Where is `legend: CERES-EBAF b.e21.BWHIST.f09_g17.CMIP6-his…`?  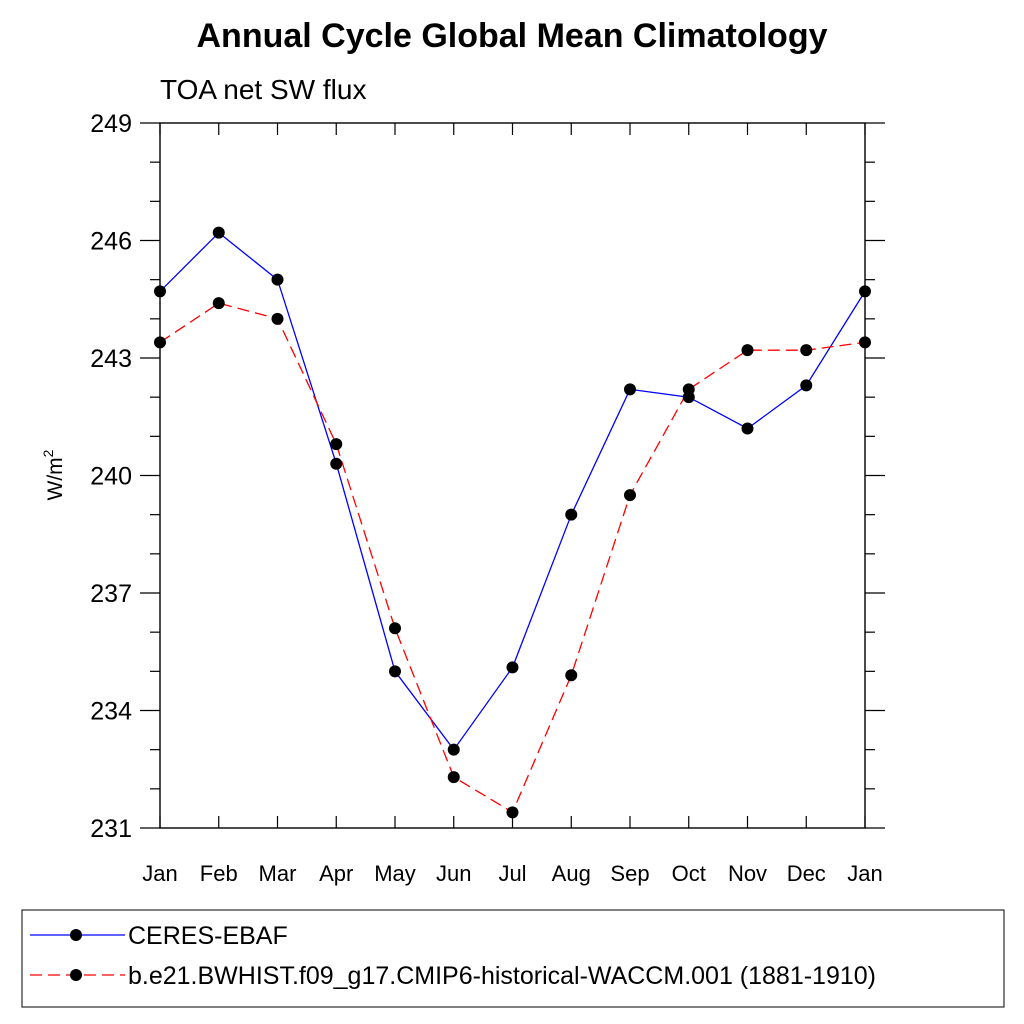
legend: CERES-EBAF b.e21.BWHIST.f09_g17.CMIP6-his… is located at coordinates (453, 956).